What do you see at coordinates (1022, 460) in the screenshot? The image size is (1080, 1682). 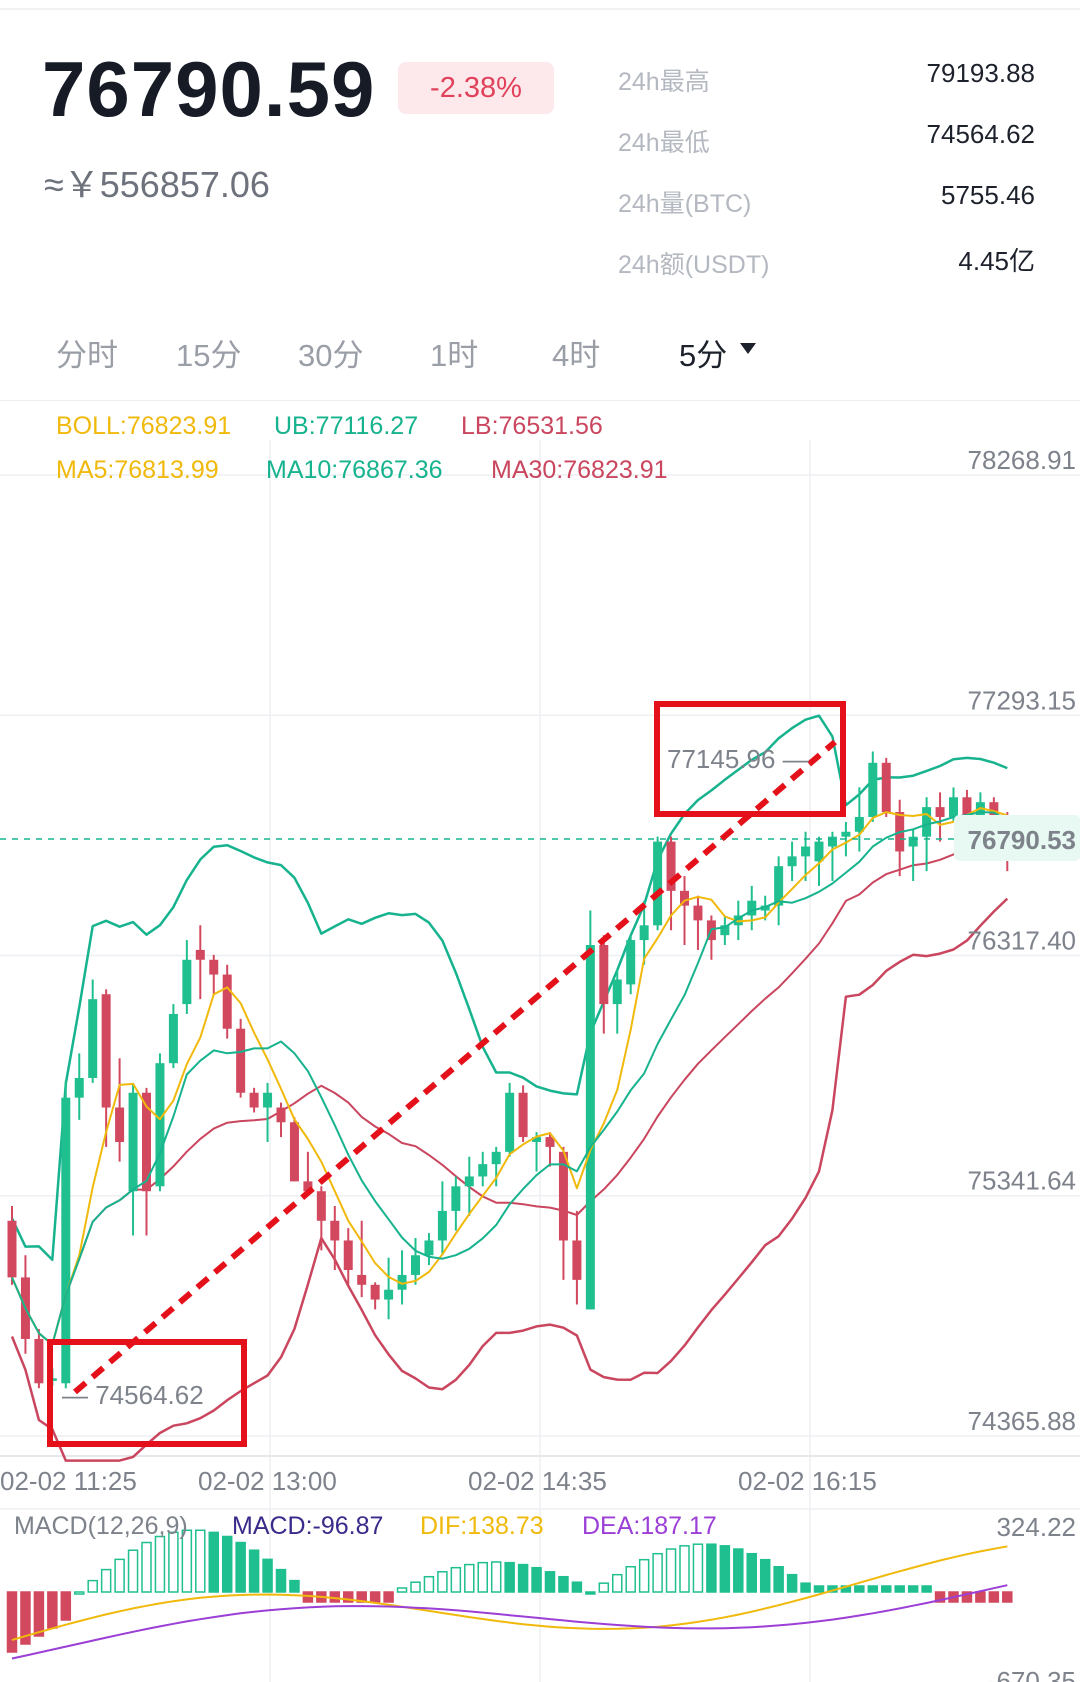 I see `price-tick-label: 78268.91` at bounding box center [1022, 460].